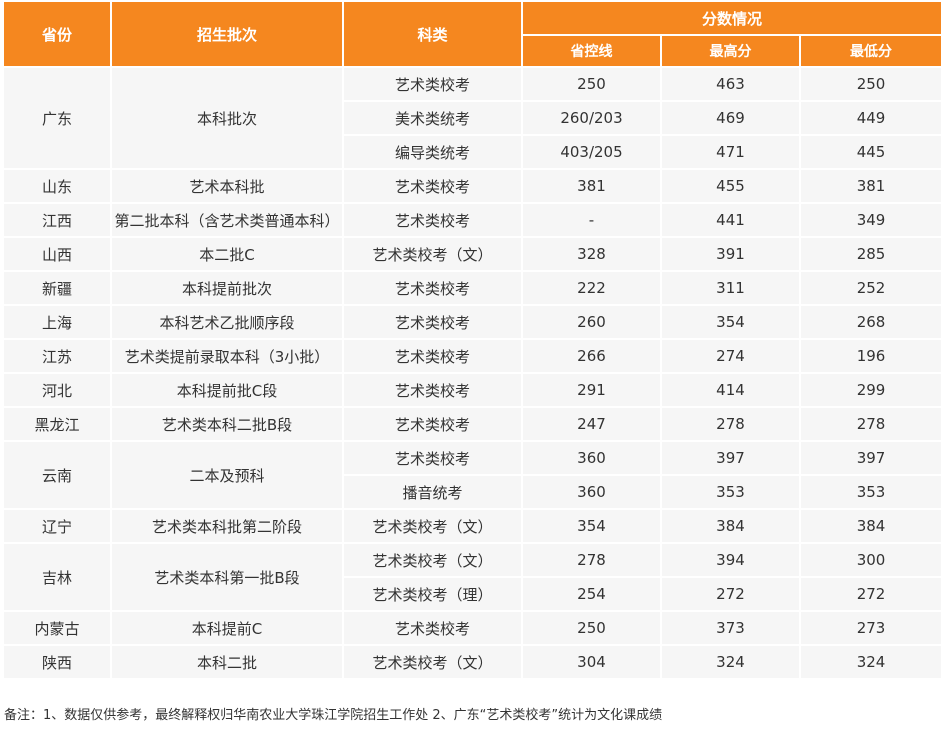 This screenshot has height=730, width=945. What do you see at coordinates (58, 663) in the screenshot?
I see `cell-province: 陕西` at bounding box center [58, 663].